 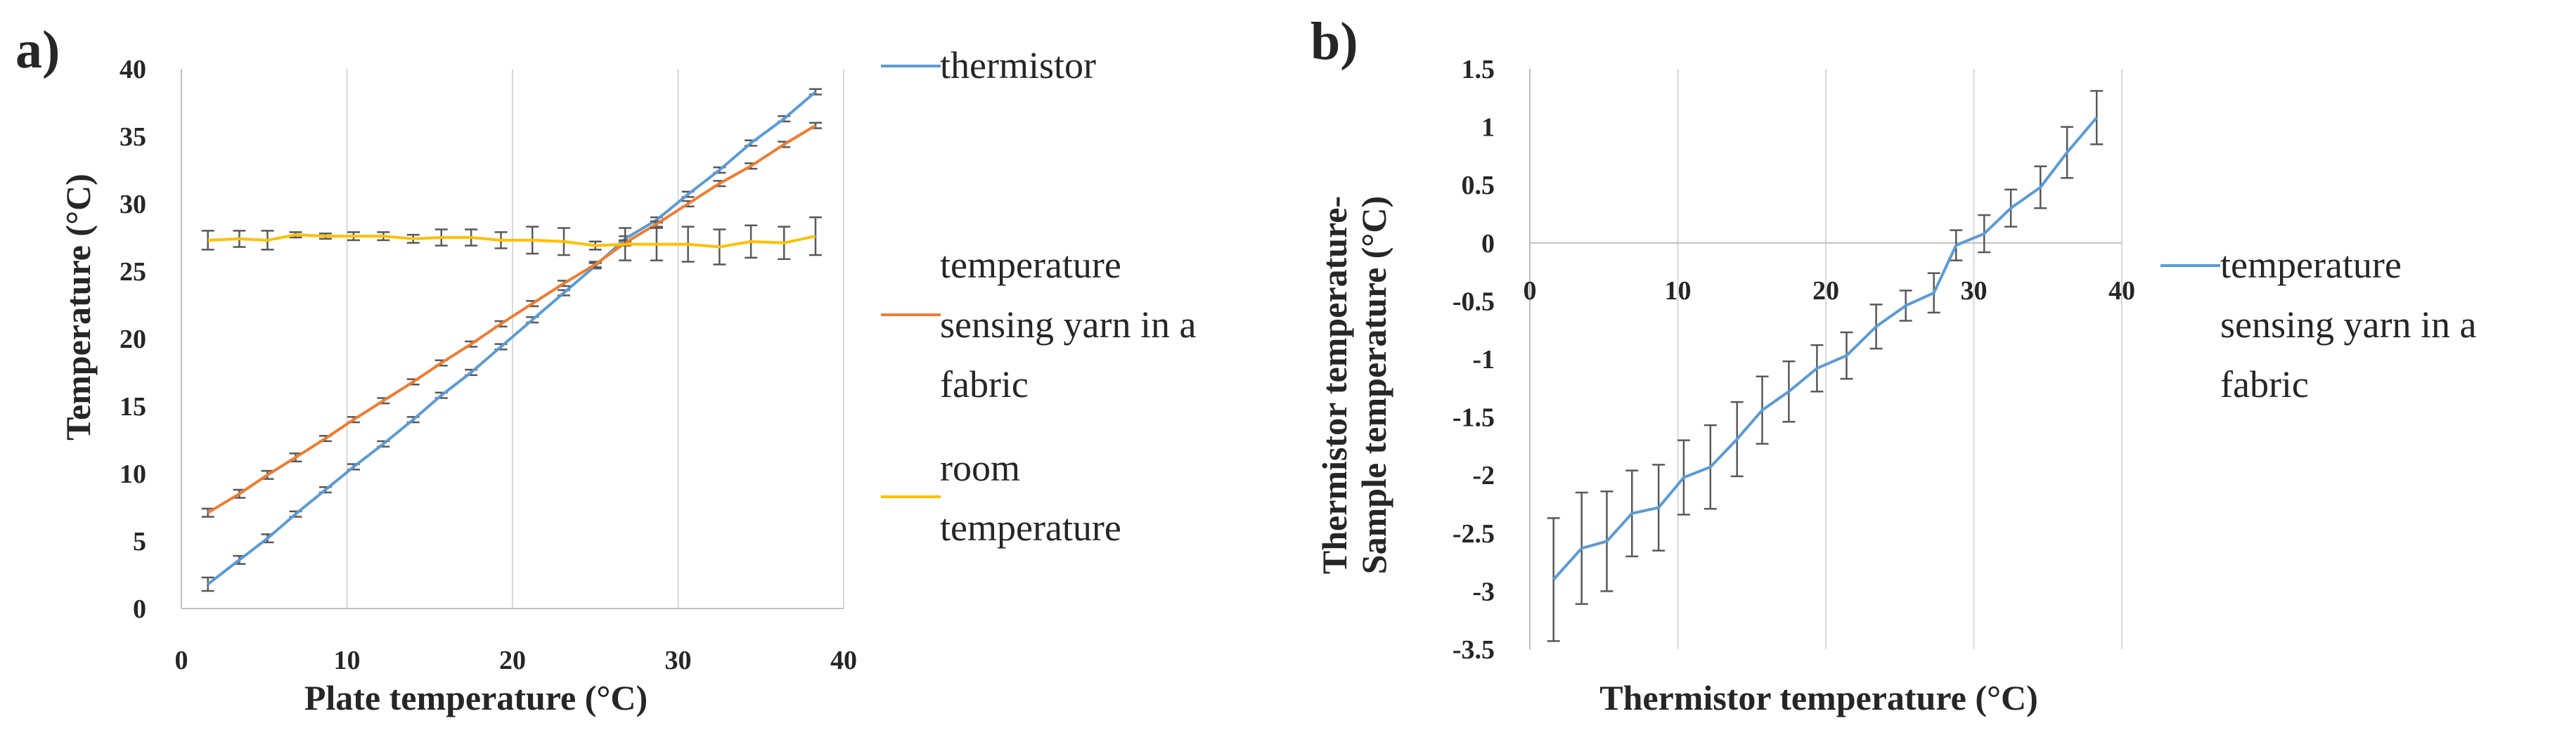 I want to click on y-tick-label: 20, so click(x=133, y=339).